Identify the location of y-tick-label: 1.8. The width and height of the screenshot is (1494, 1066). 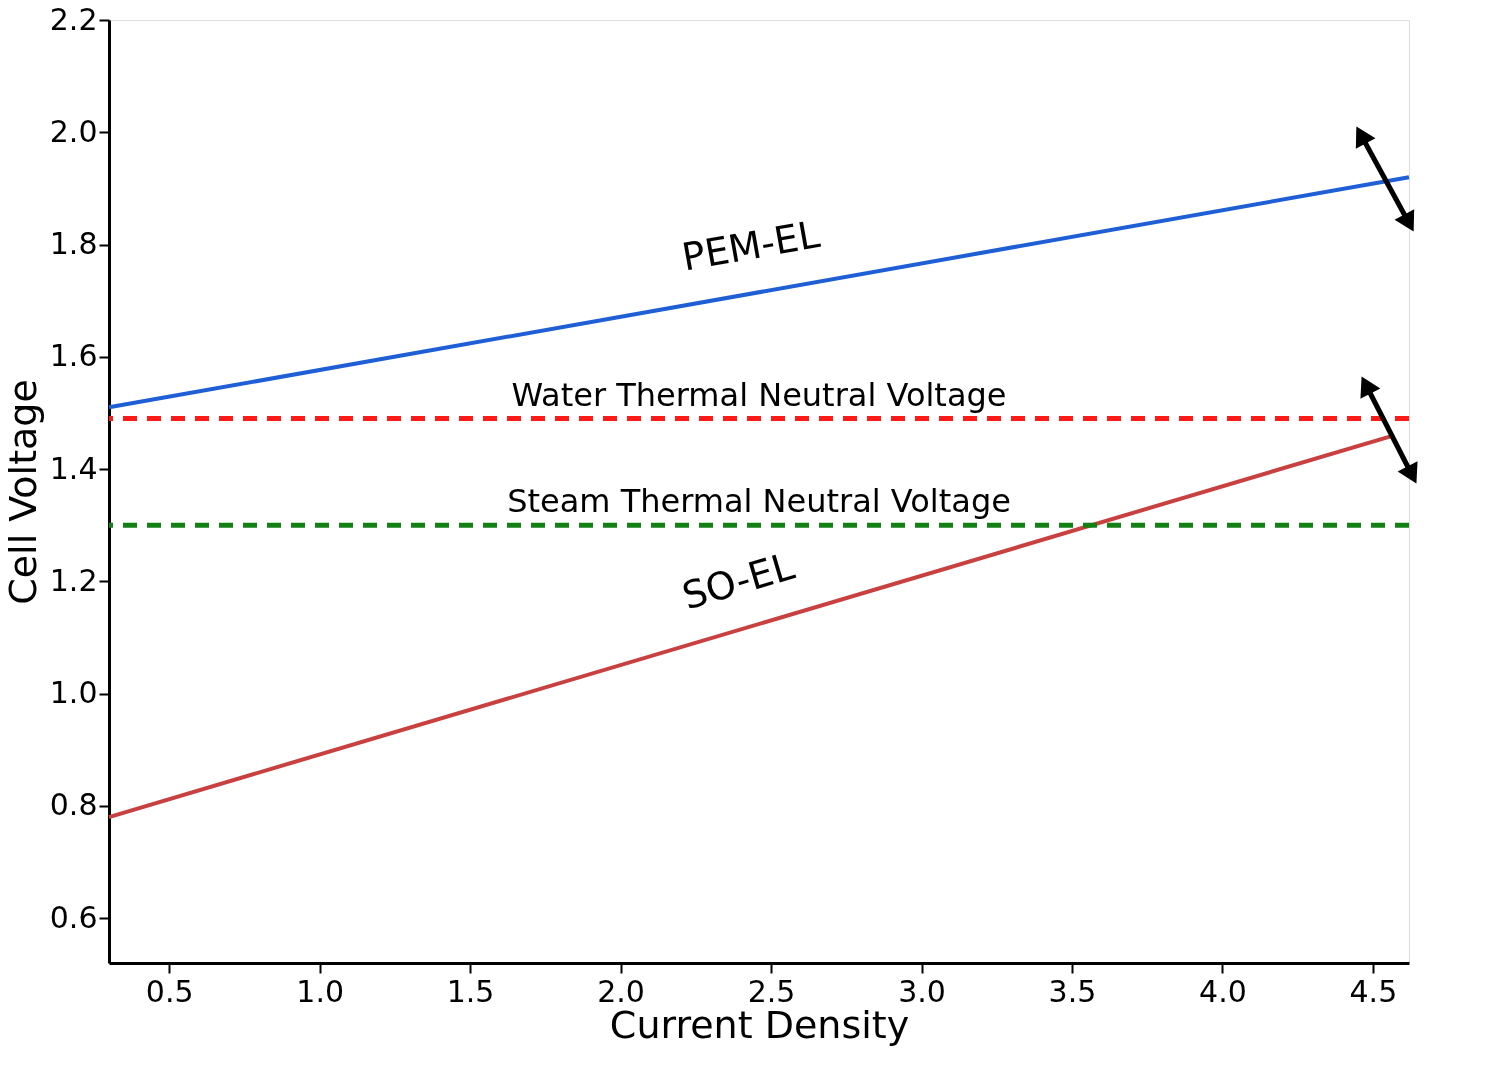
(73, 244).